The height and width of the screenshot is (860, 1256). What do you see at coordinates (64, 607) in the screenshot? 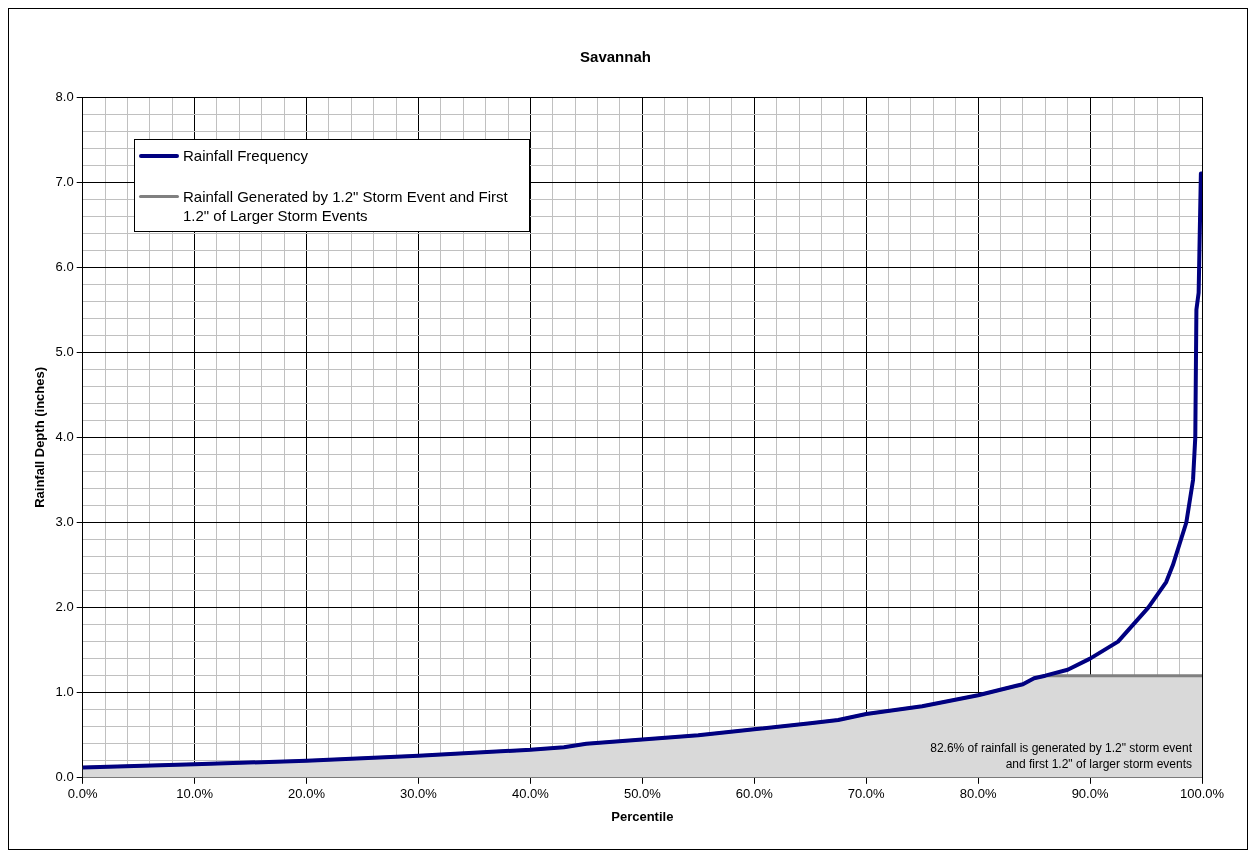
I see `y-tick-label: 2.0` at bounding box center [64, 607].